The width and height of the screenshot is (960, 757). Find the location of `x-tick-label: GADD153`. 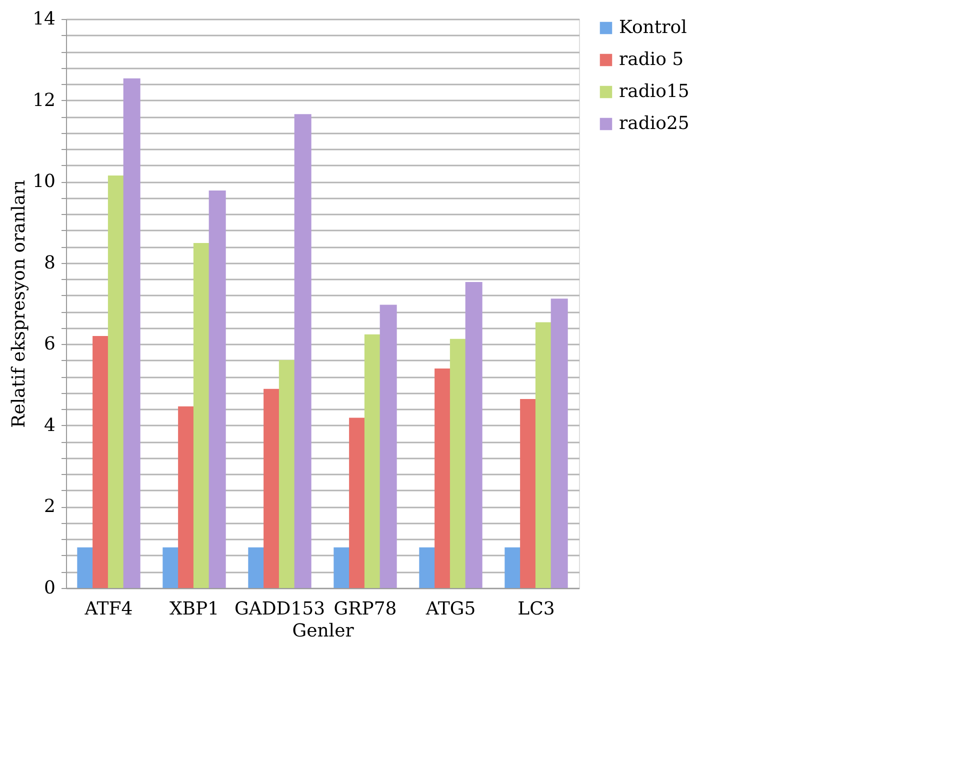

x-tick-label: GADD153 is located at coordinates (280, 609).